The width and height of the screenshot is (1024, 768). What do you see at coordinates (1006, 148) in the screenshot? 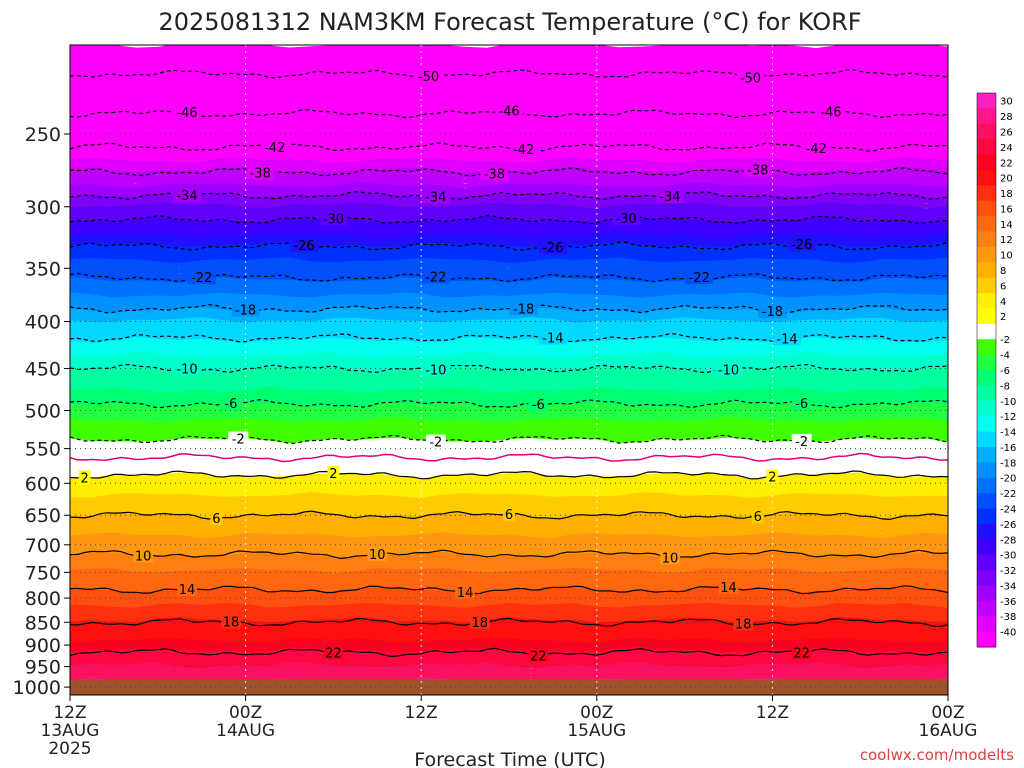
I see `colorbar-label: 24` at bounding box center [1006, 148].